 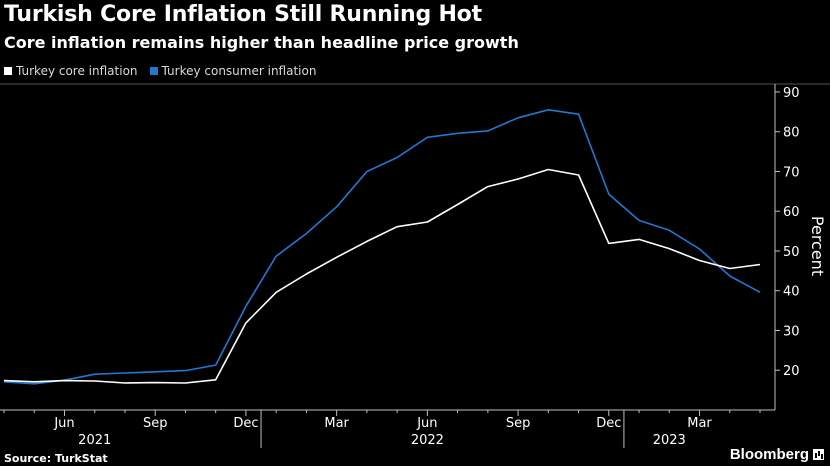 What do you see at coordinates (791, 133) in the screenshot?
I see `y-tick-label: 80` at bounding box center [791, 133].